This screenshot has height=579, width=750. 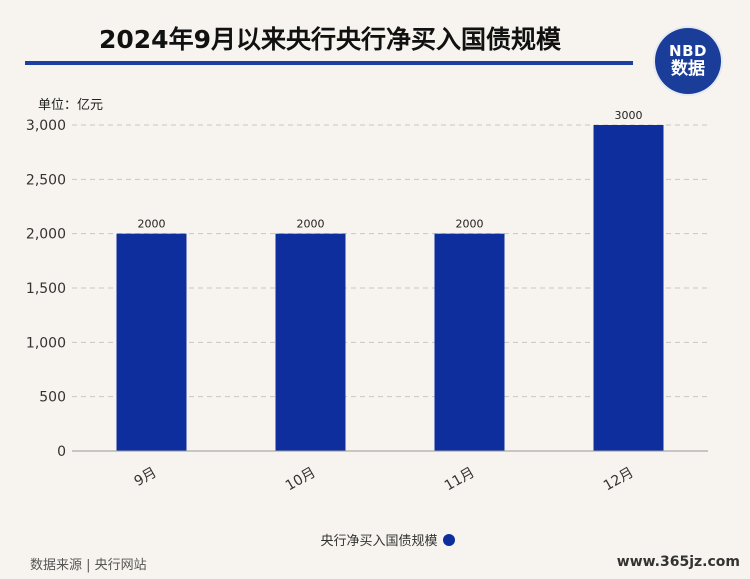 I want to click on y-tick-label: 1,500, so click(x=46, y=289).